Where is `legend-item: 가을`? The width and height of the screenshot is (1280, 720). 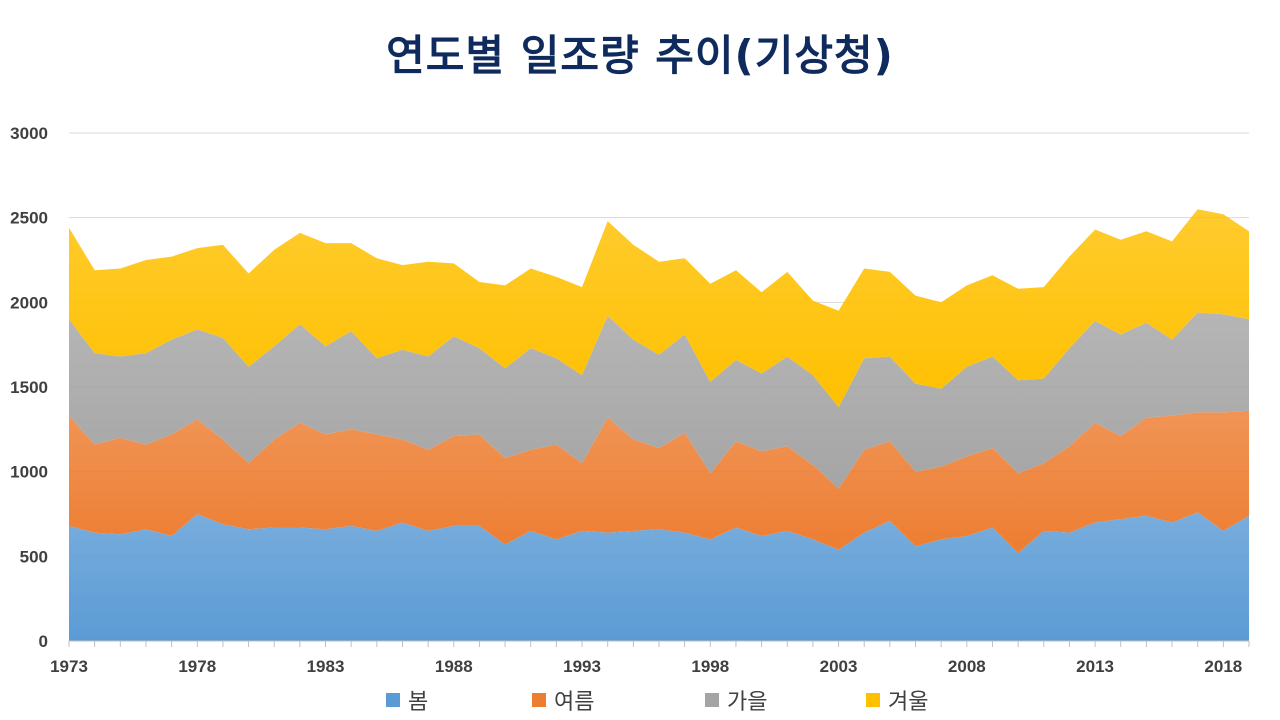 legend-item: 가을 is located at coordinates (736, 700).